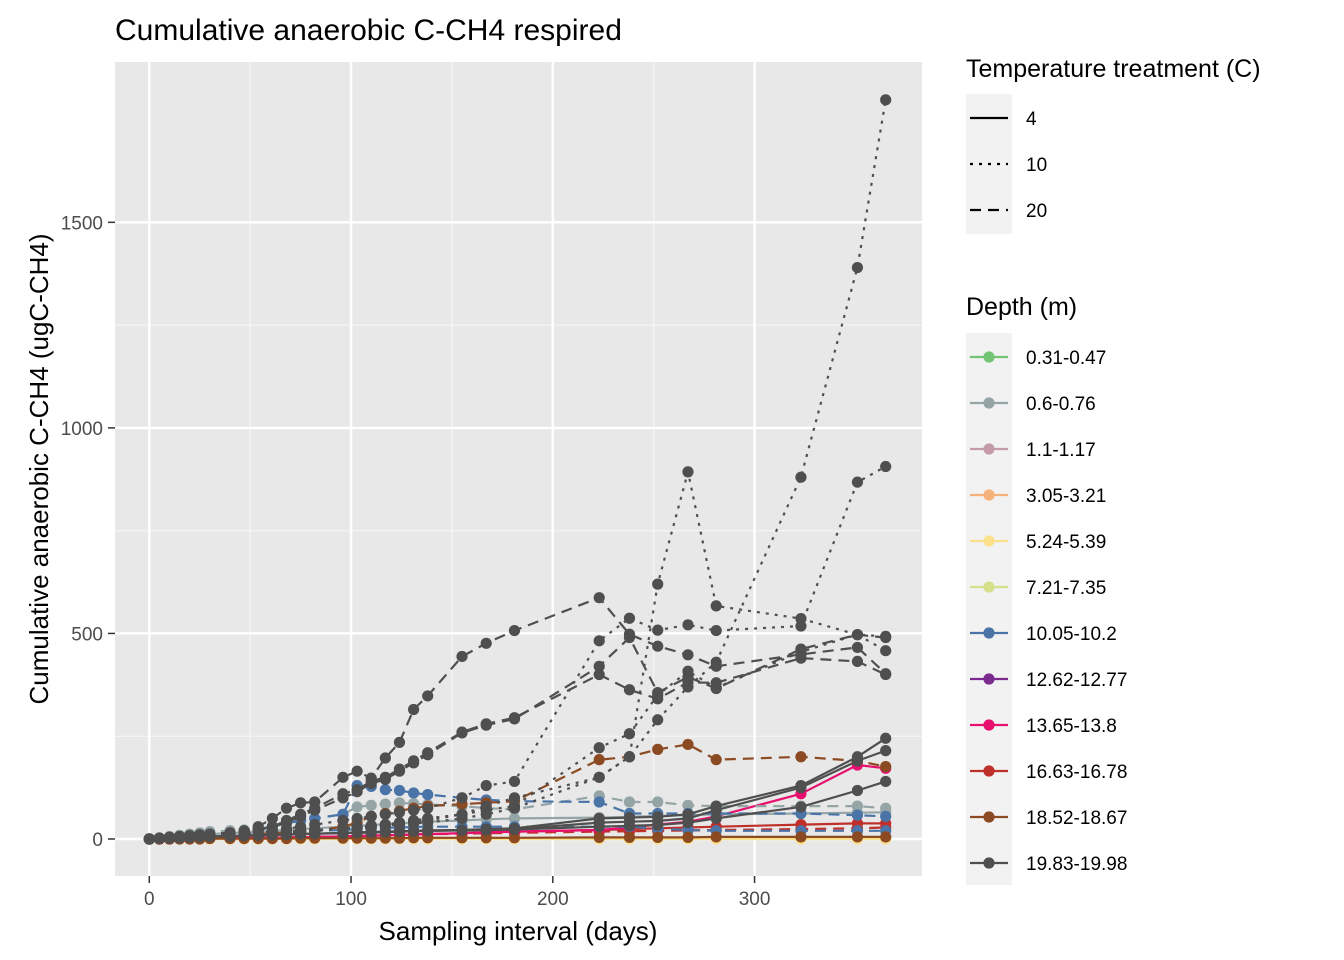 Image resolution: width=1344 pixels, height=960 pixels. What do you see at coordinates (1076, 818) in the screenshot?
I see `legend-depth-label: 18.52-18.67` at bounding box center [1076, 818].